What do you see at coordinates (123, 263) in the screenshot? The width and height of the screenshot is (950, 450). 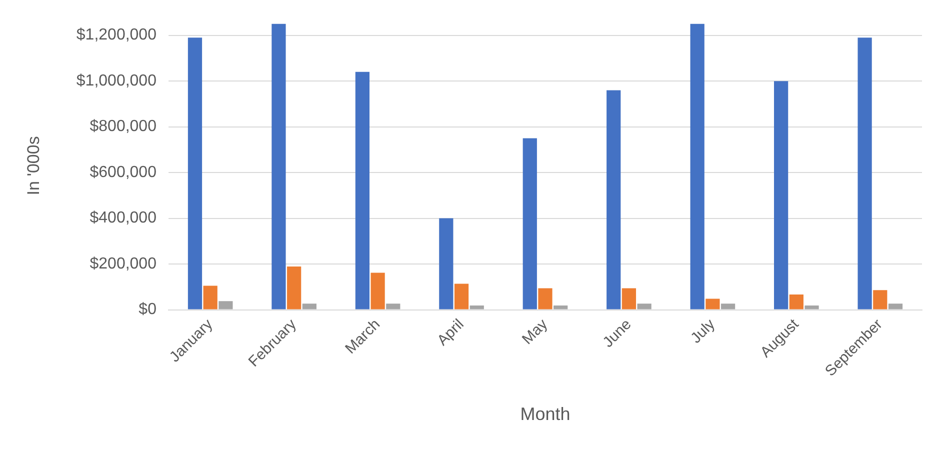 I see `y-tick-label: $200,000` at bounding box center [123, 263].